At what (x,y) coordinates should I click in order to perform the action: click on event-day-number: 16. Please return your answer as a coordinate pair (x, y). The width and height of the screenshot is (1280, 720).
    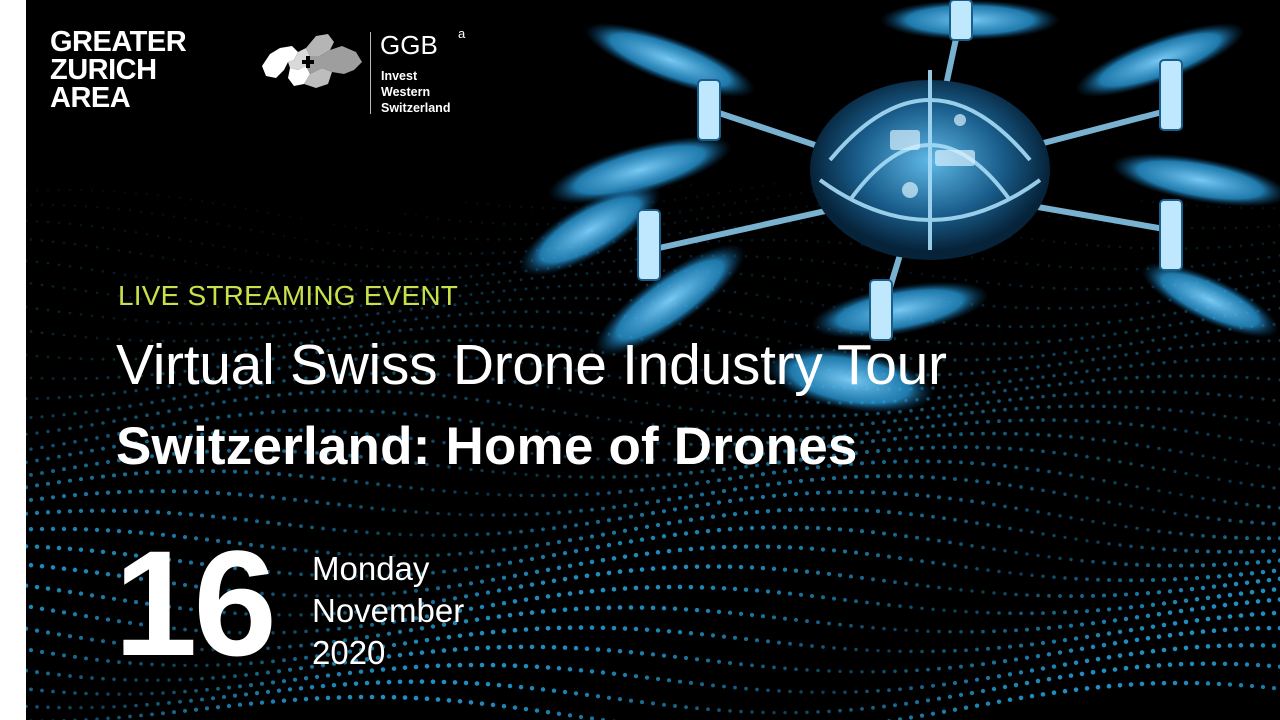
    Looking at the image, I should click on (195, 603).